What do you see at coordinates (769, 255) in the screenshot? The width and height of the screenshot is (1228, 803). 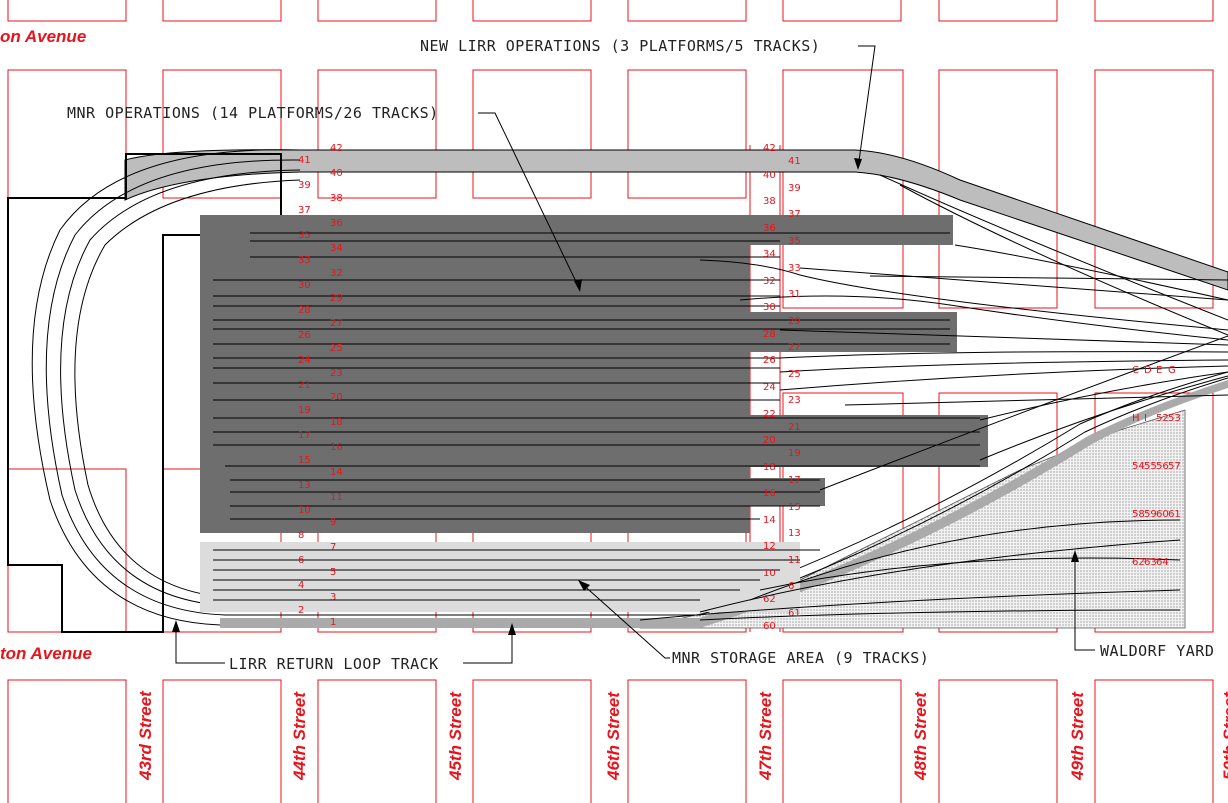 I see `track-label-east-34: 34` at bounding box center [769, 255].